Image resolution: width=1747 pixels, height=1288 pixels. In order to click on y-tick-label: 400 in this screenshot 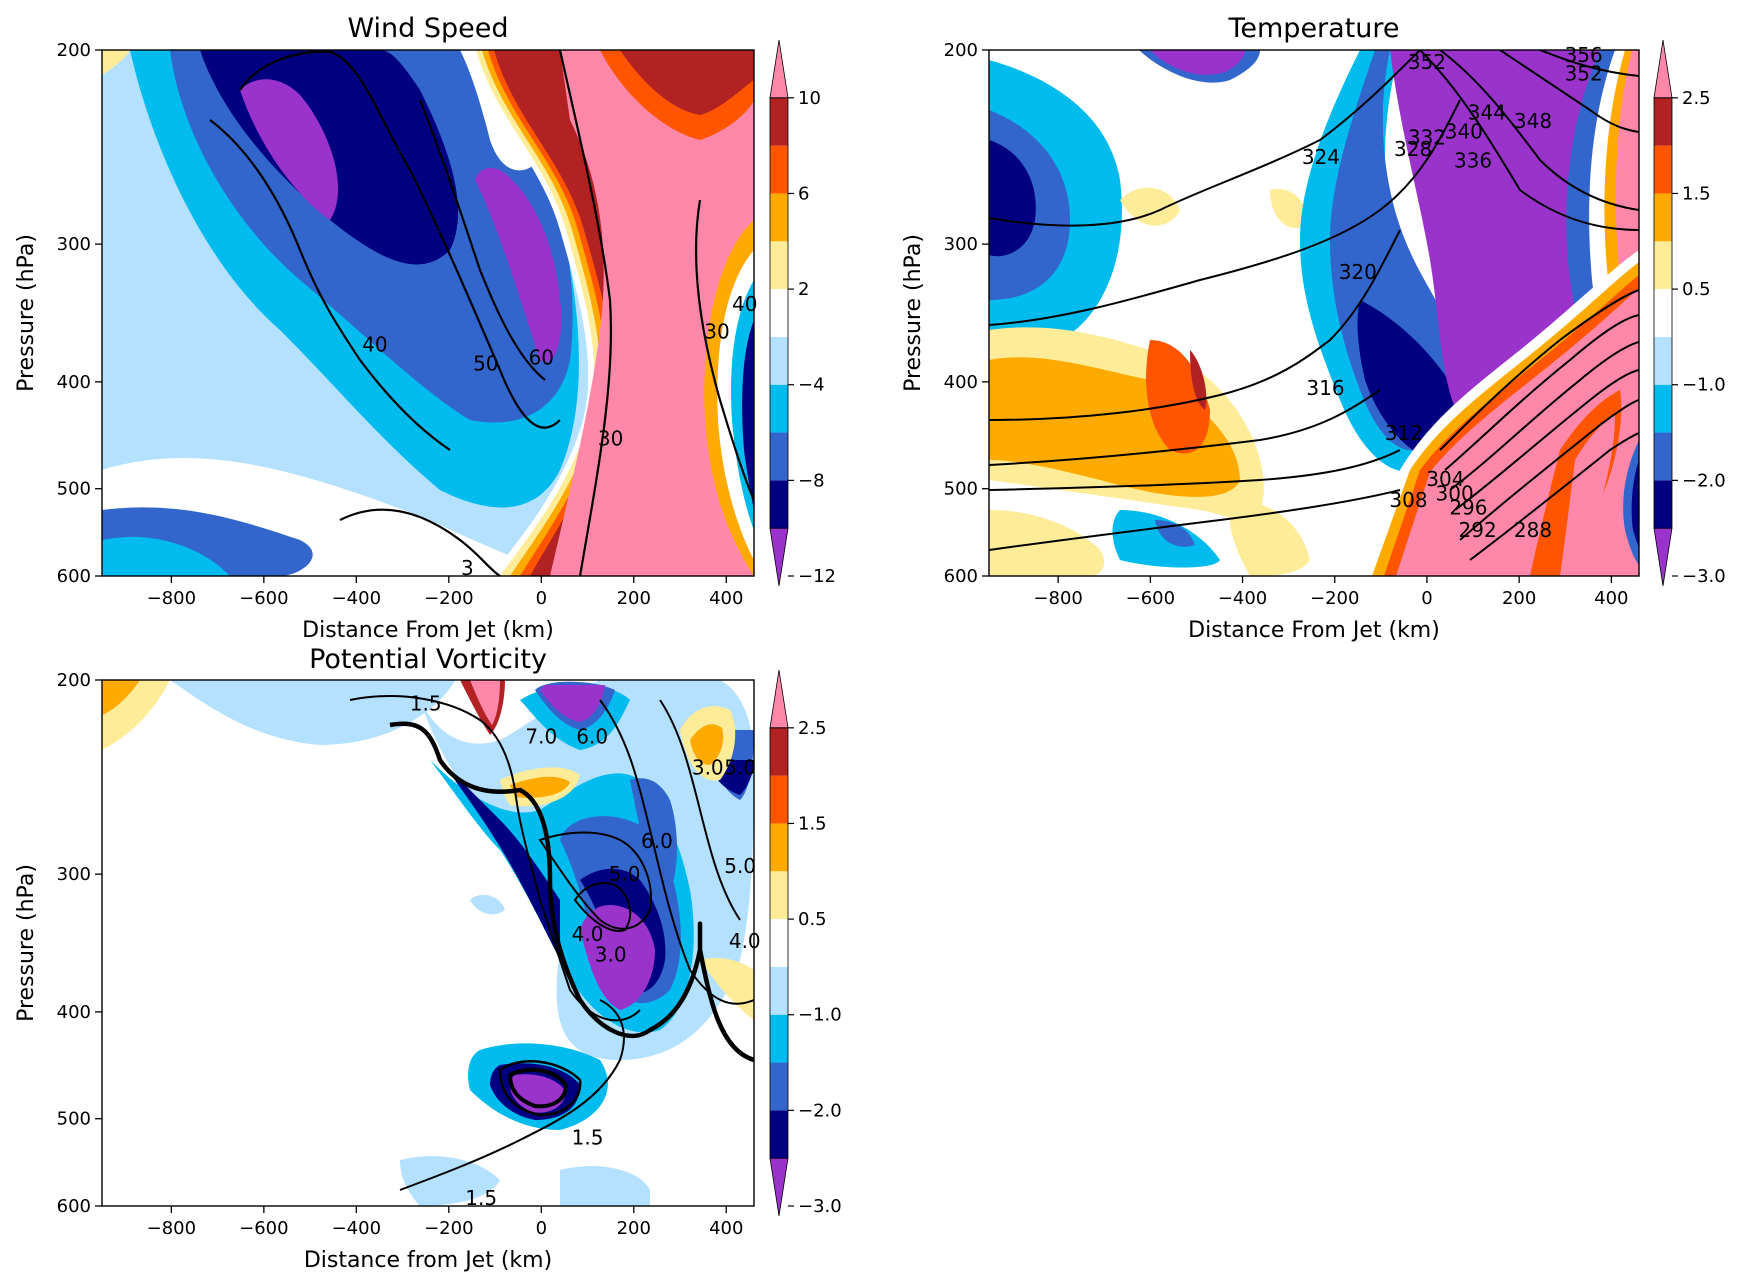, I will do `click(74, 1012)`.